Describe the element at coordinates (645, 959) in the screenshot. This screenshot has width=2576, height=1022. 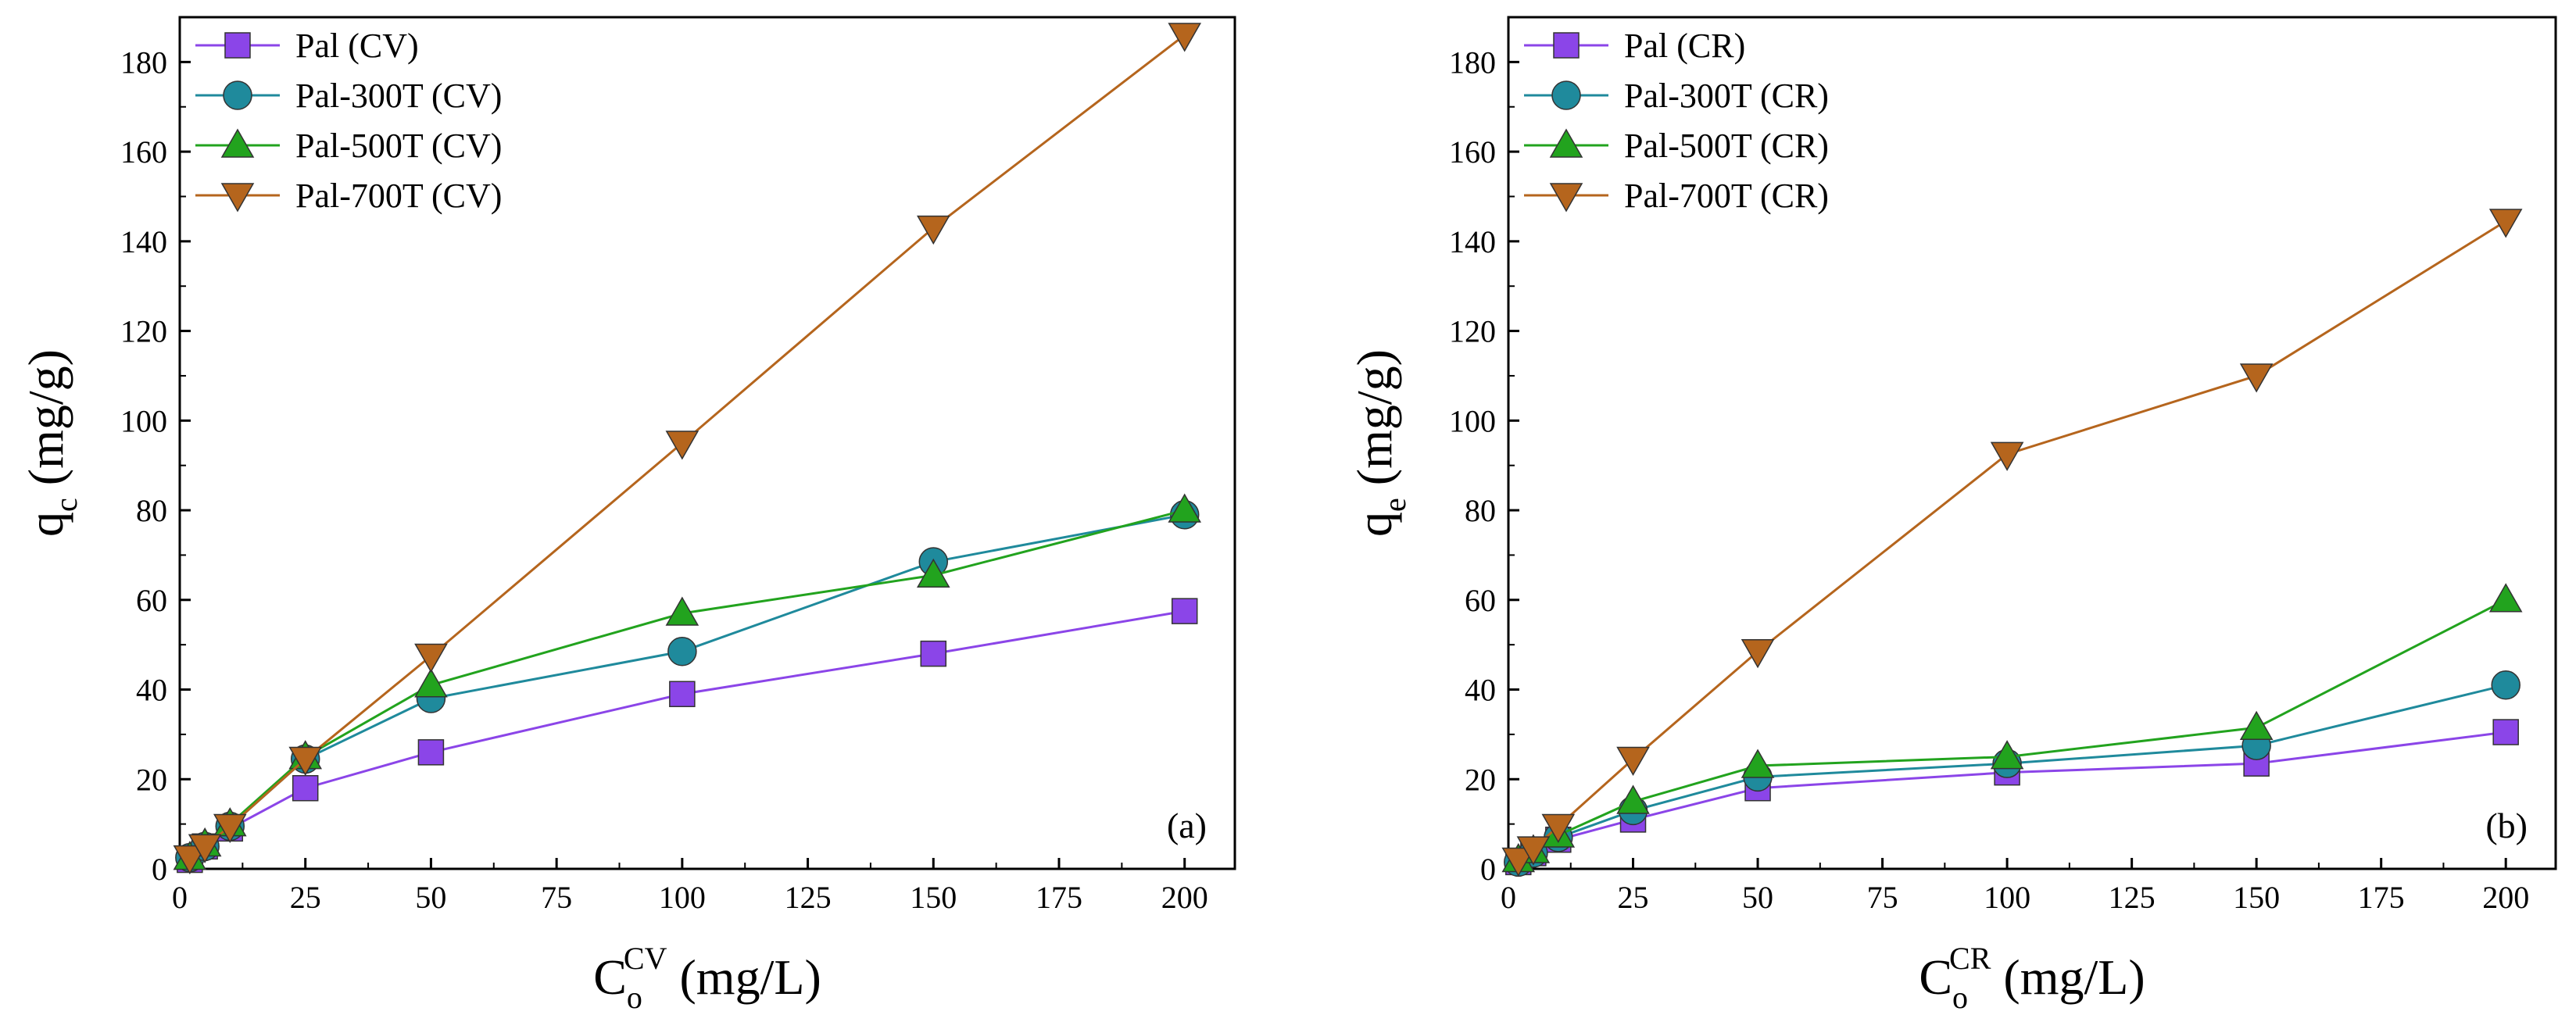
I see `x-axis-title-superscript: CV` at that location.